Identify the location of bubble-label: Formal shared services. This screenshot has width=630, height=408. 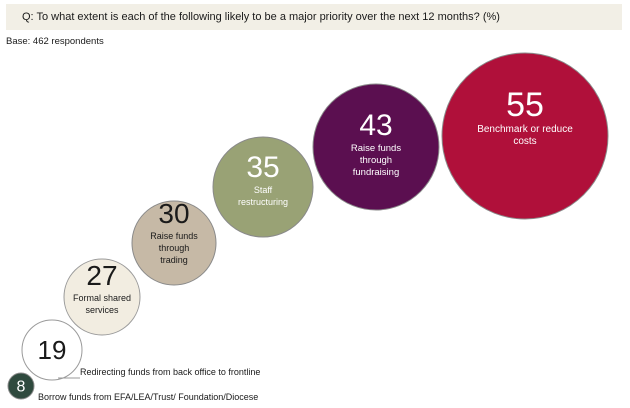
(102, 304).